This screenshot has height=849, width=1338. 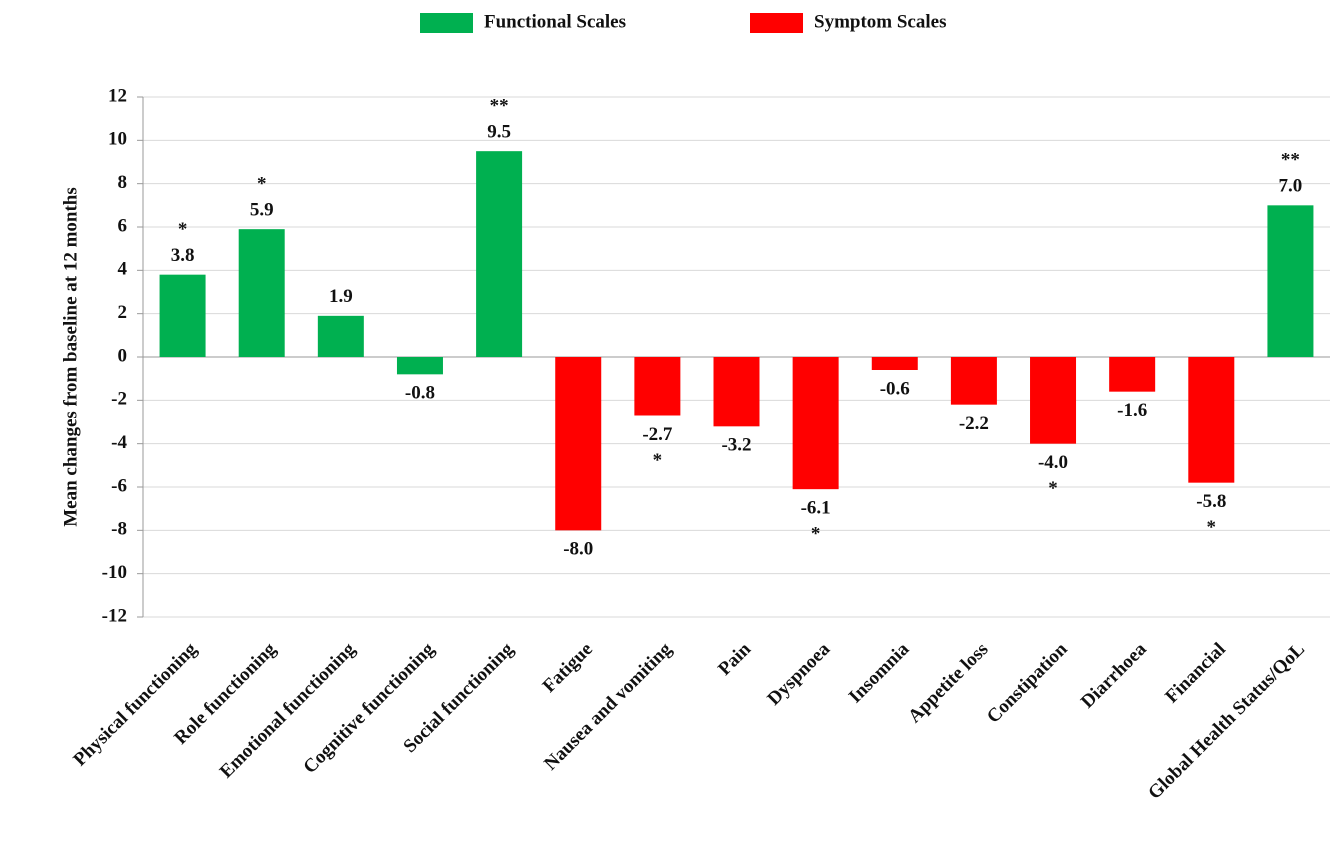 What do you see at coordinates (1195, 673) in the screenshot?
I see `x-tick-label: Financial` at bounding box center [1195, 673].